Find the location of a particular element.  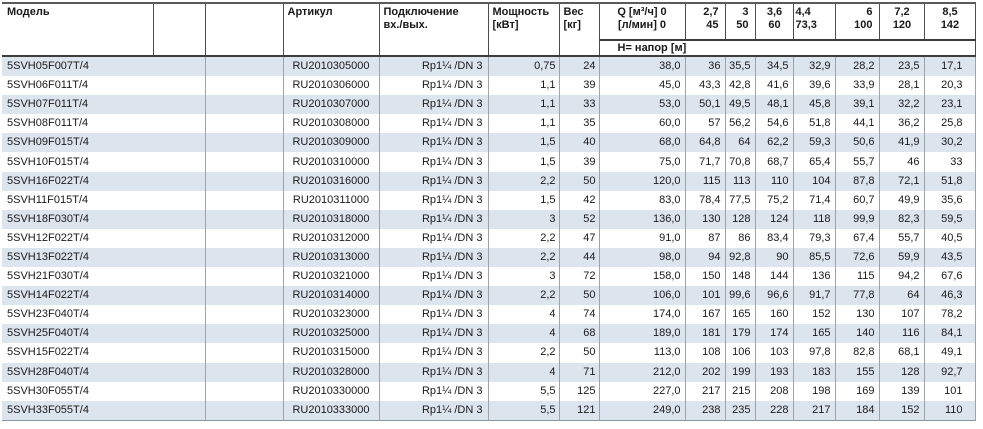

head-value-cell: 59,5 is located at coordinates (950, 219).